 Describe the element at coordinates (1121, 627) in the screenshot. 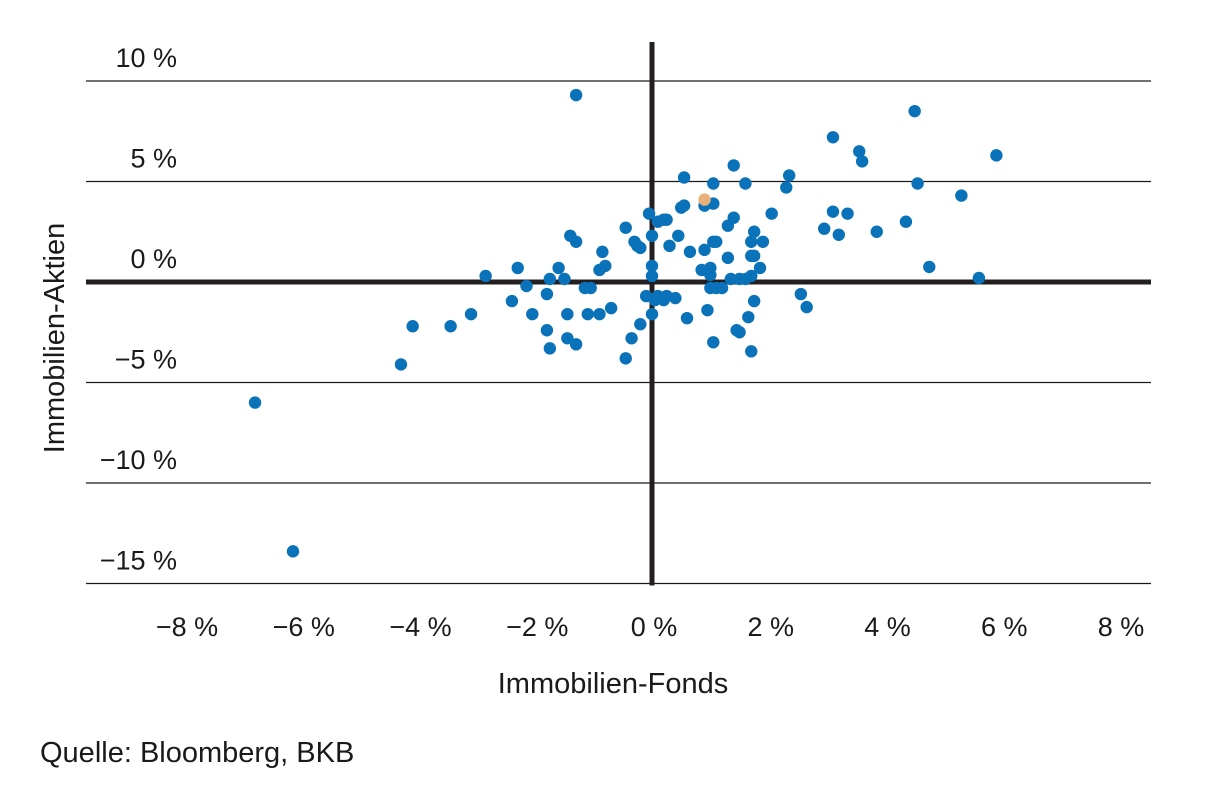

I see `x-tick-label: 8 %` at that location.